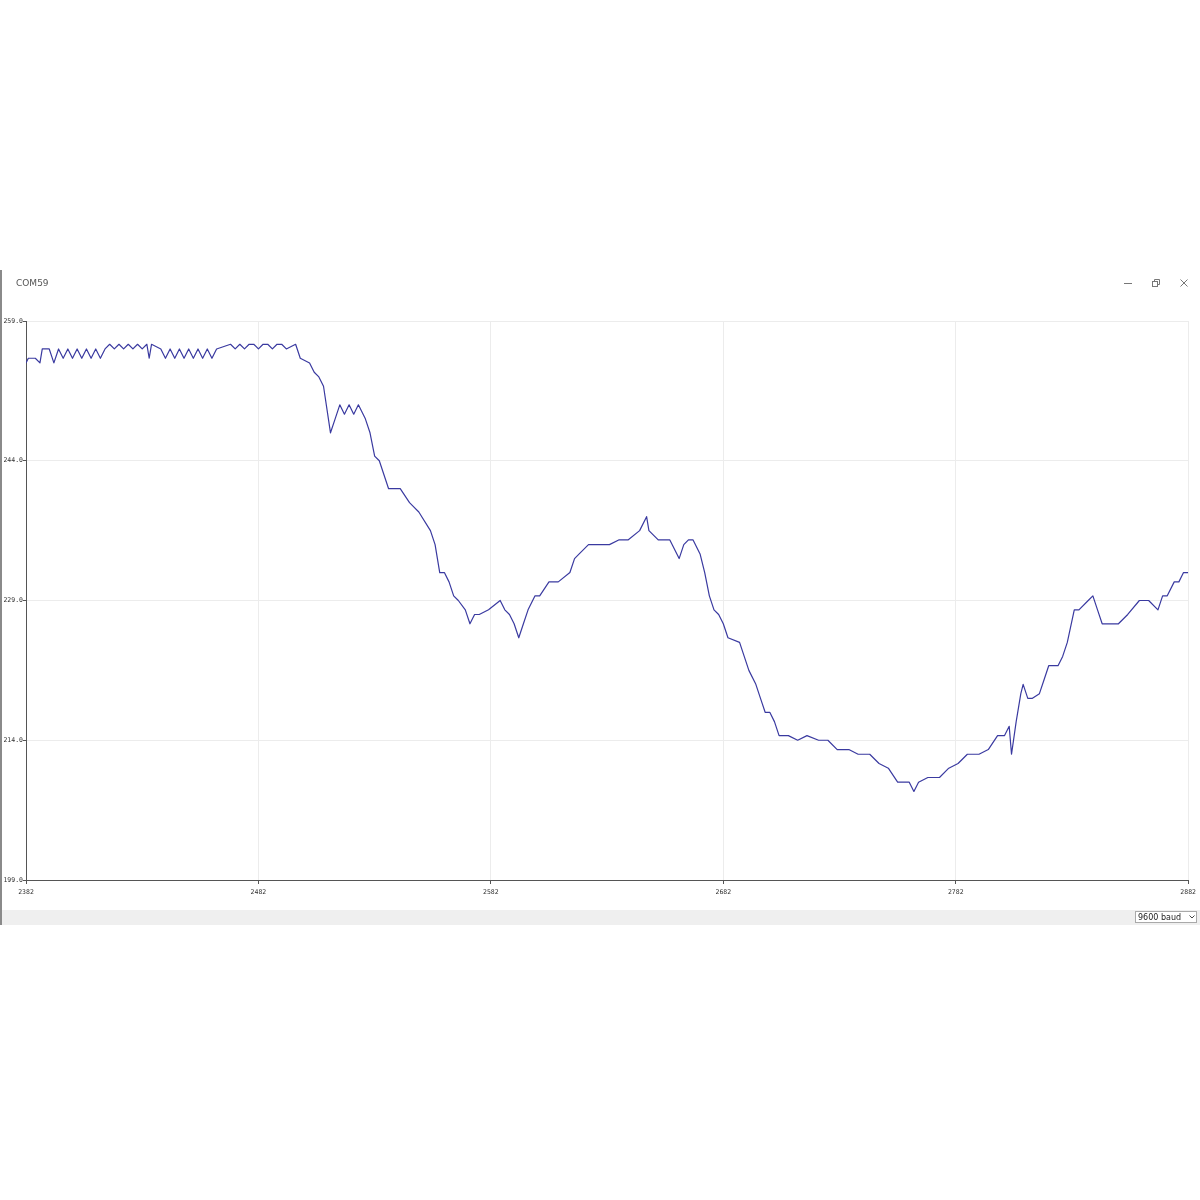  I want to click on text: 9600 baud, so click(1160, 917).